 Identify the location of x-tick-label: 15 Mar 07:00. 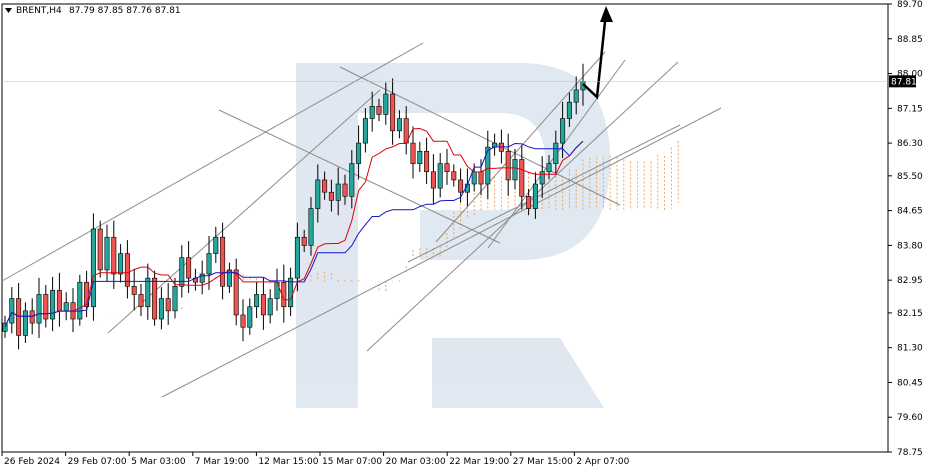
(352, 462).